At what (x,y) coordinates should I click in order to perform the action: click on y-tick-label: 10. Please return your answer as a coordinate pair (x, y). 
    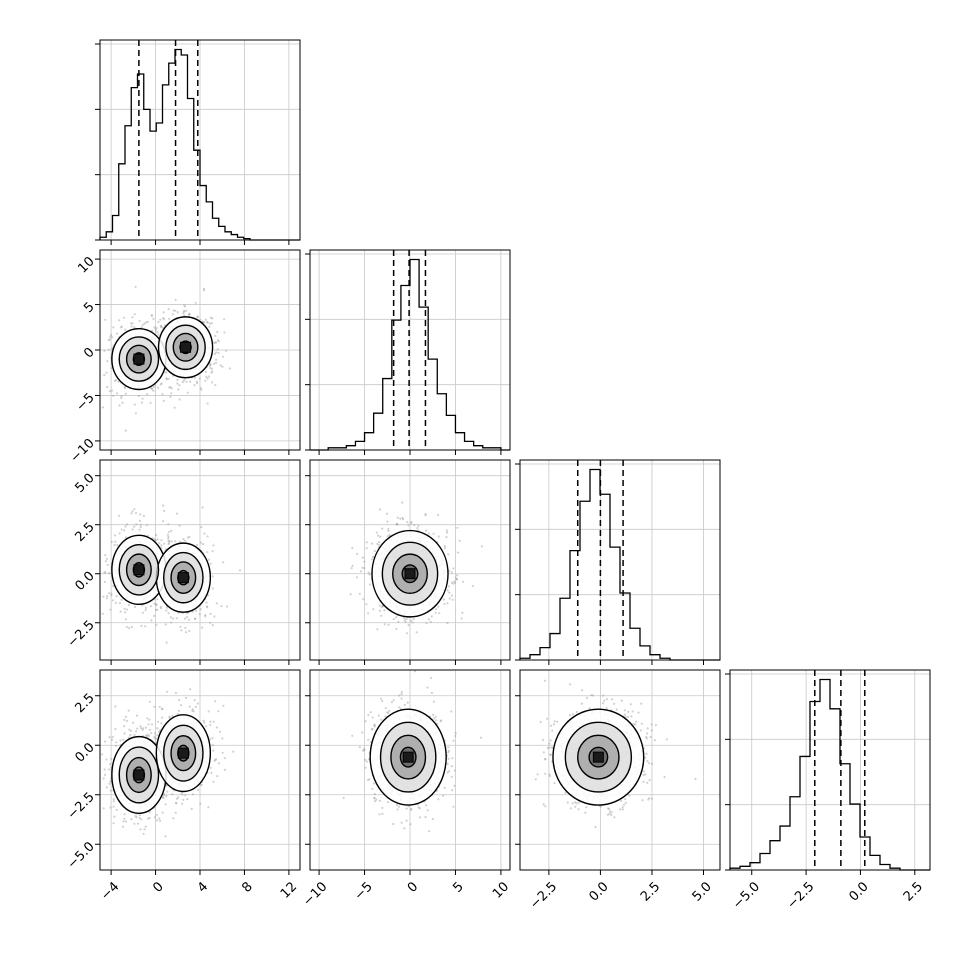
    Looking at the image, I should click on (86, 265).